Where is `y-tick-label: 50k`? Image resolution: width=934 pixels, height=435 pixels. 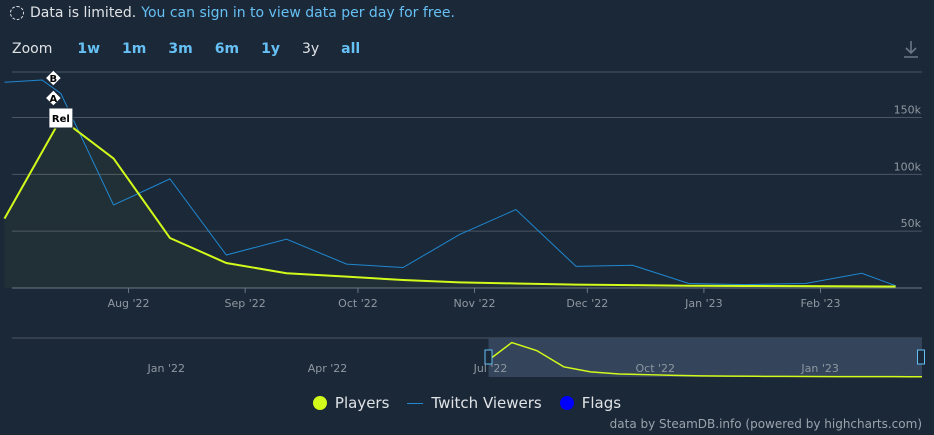 y-tick-label: 50k is located at coordinates (911, 223).